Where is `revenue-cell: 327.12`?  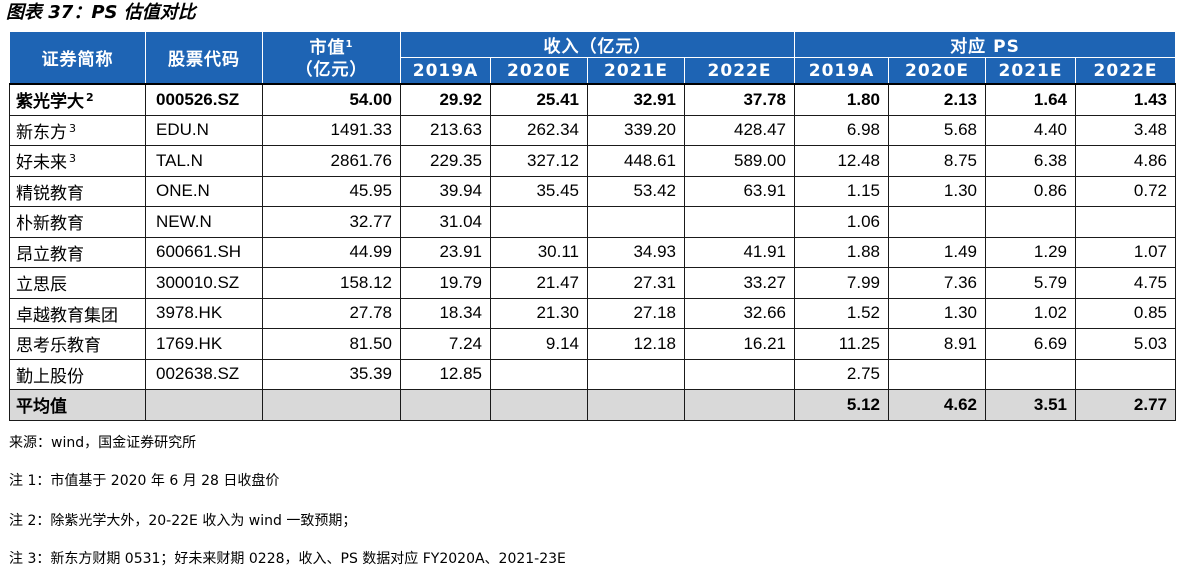
revenue-cell: 327.12 is located at coordinates (539, 161).